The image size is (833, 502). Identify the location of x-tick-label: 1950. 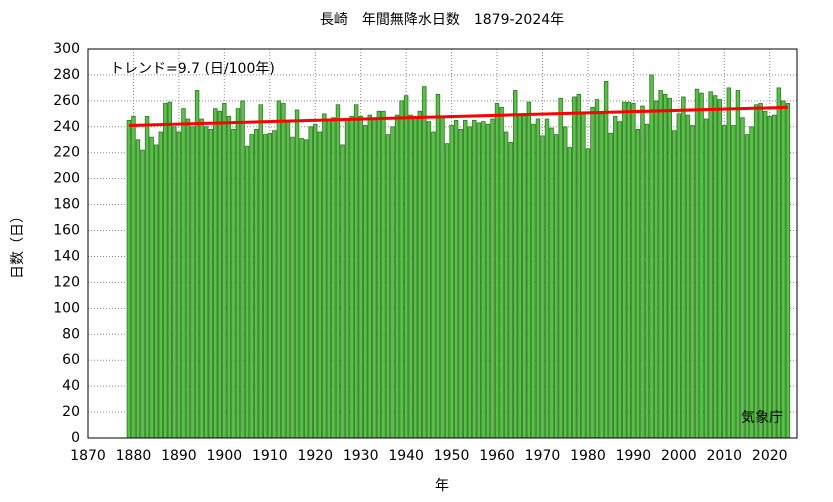
(452, 456).